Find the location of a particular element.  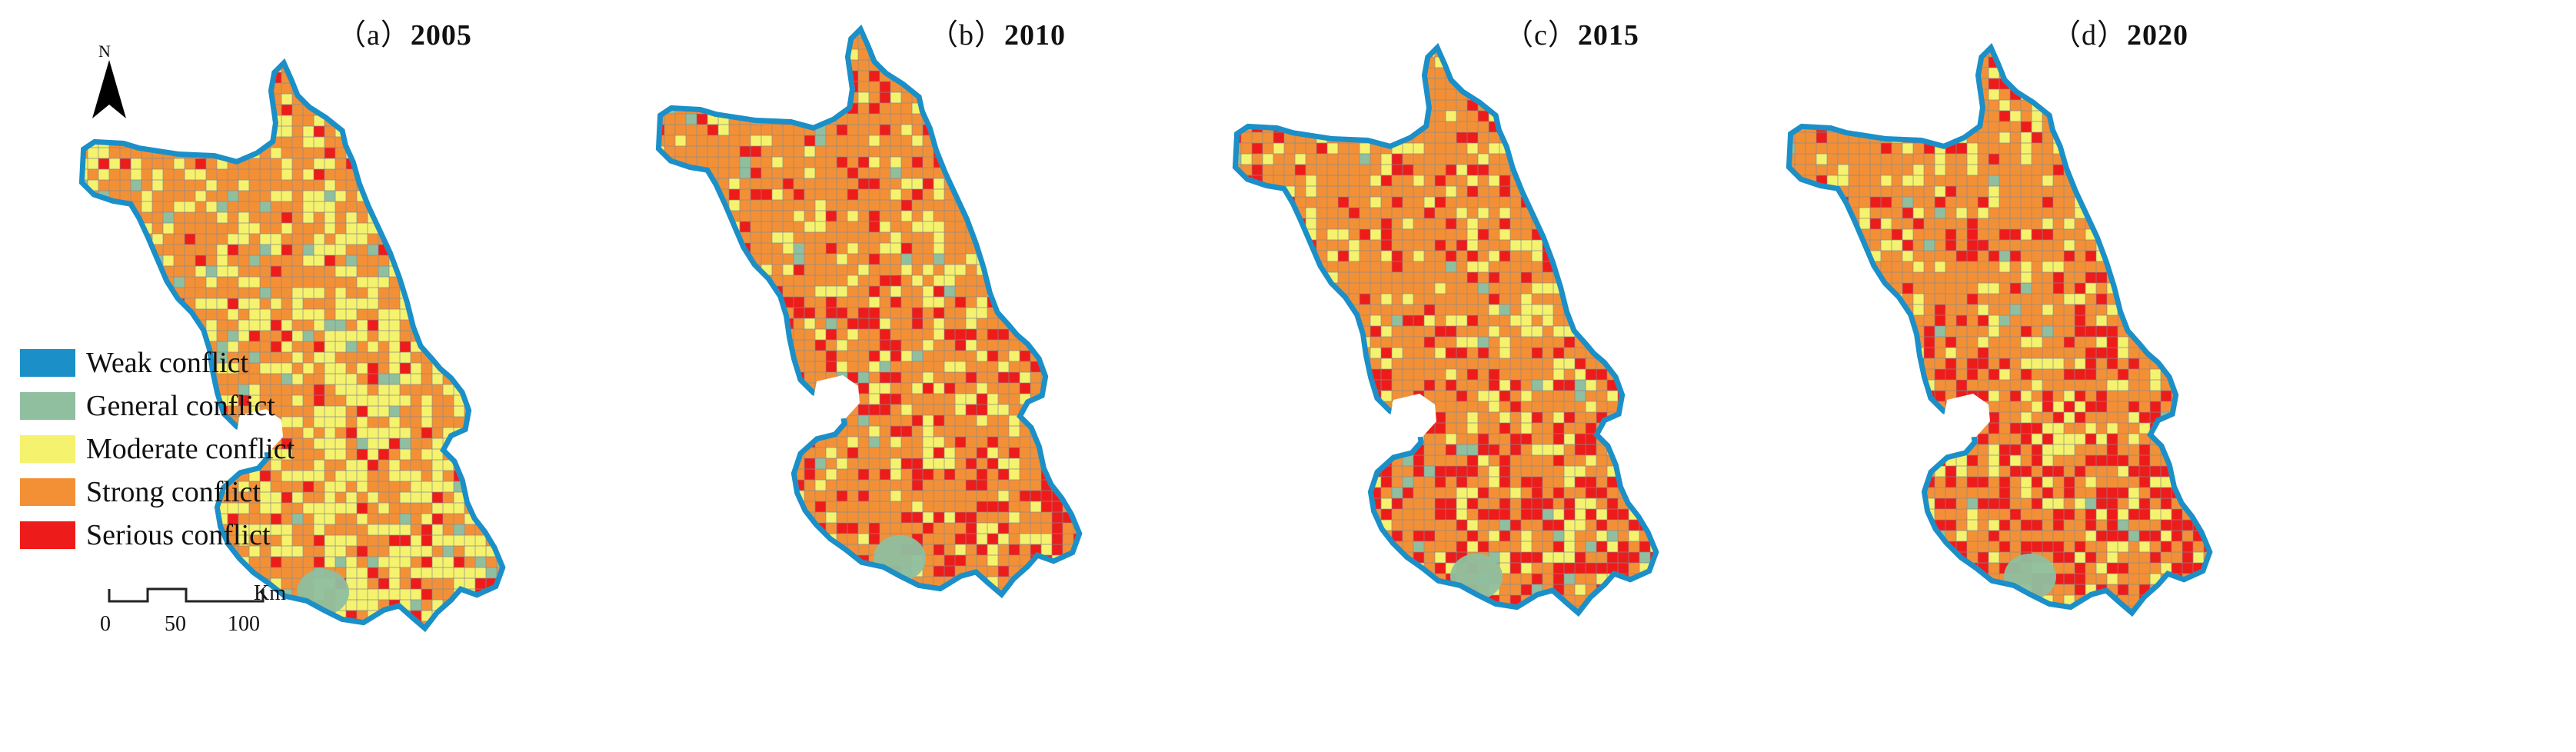

legend-swatch-moderate is located at coordinates (47, 449).